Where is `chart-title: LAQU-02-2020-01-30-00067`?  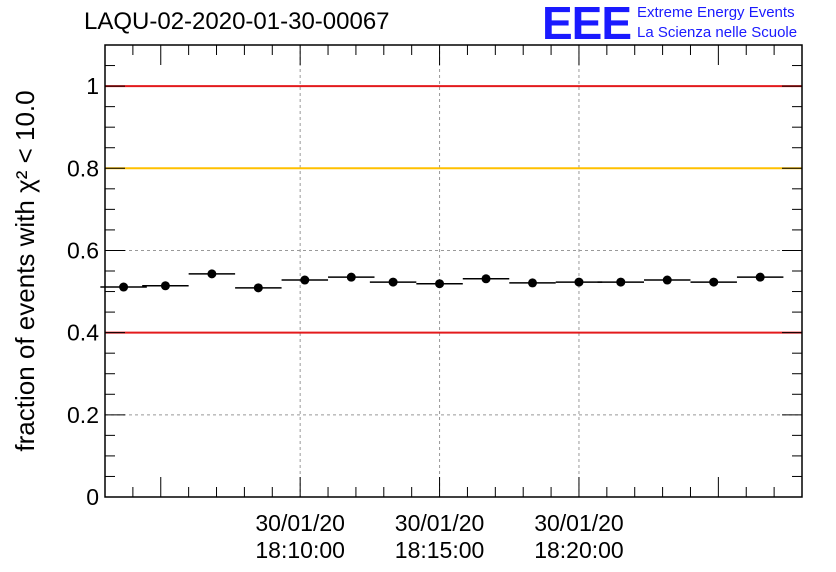
chart-title: LAQU-02-2020-01-30-00067 is located at coordinates (237, 21).